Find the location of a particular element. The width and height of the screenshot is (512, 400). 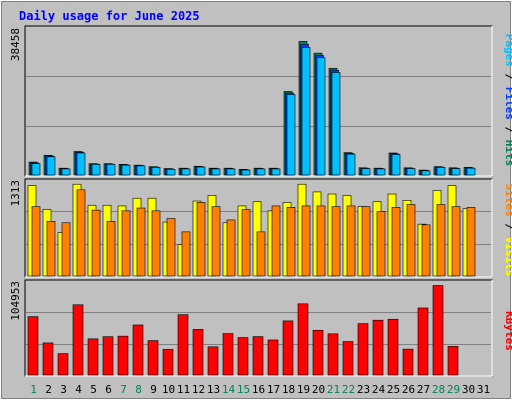

x-axis-day-label: 13 is located at coordinates (213, 389).